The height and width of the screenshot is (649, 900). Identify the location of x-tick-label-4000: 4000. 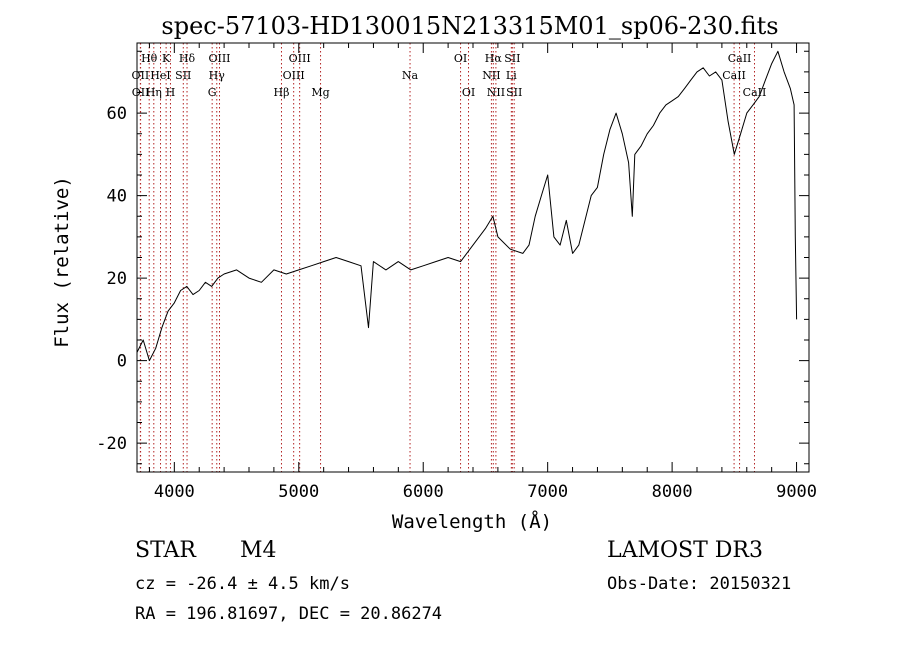
(174, 492).